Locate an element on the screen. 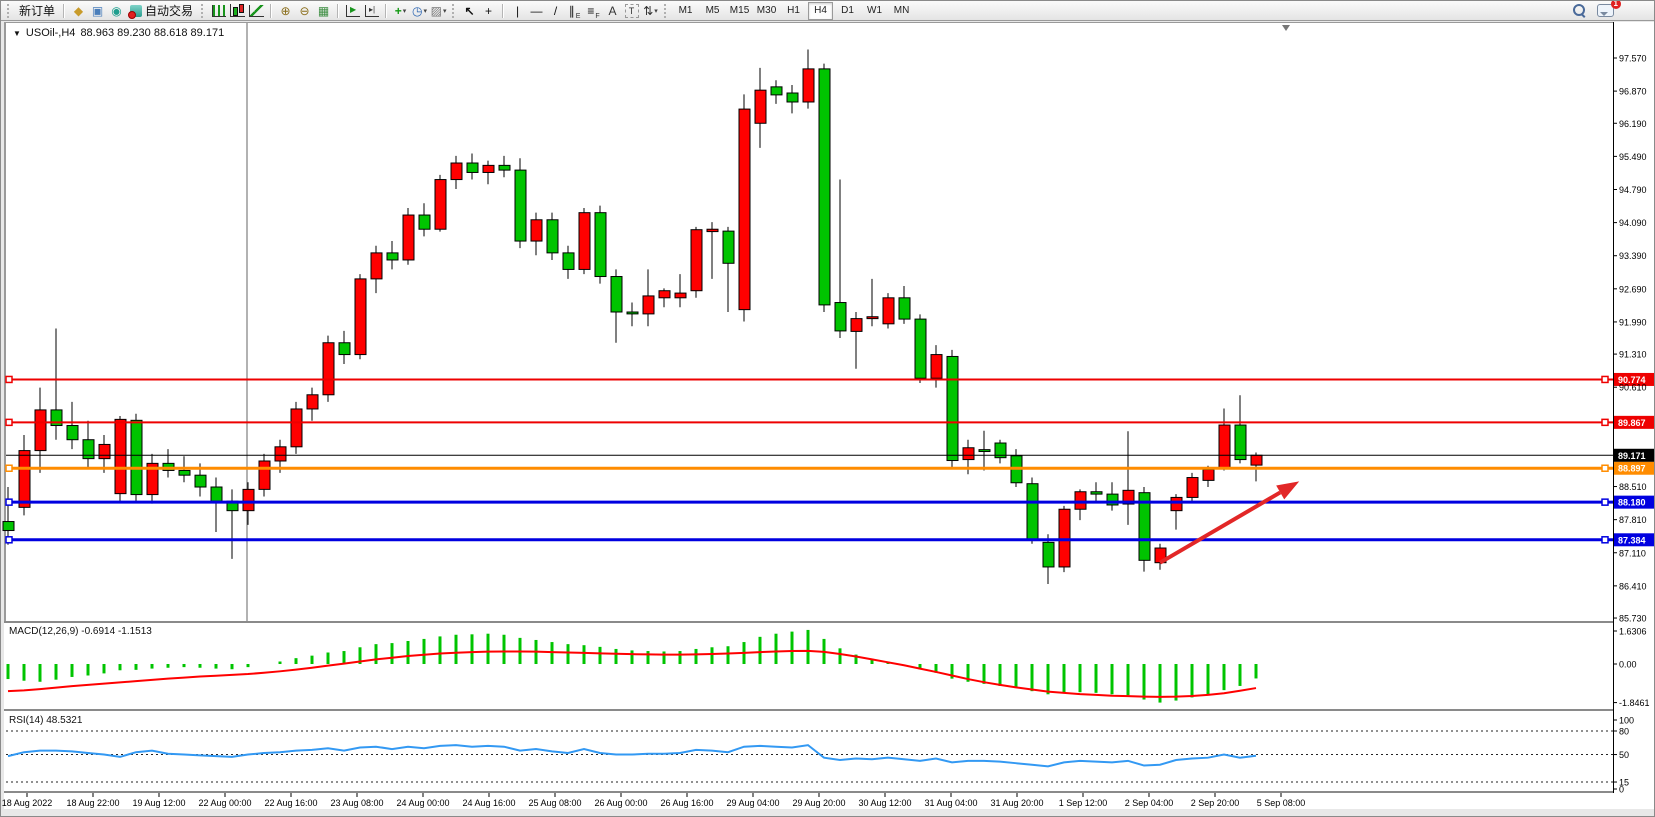 The width and height of the screenshot is (1655, 817). vertical-line-icon-button: | is located at coordinates (517, 11).